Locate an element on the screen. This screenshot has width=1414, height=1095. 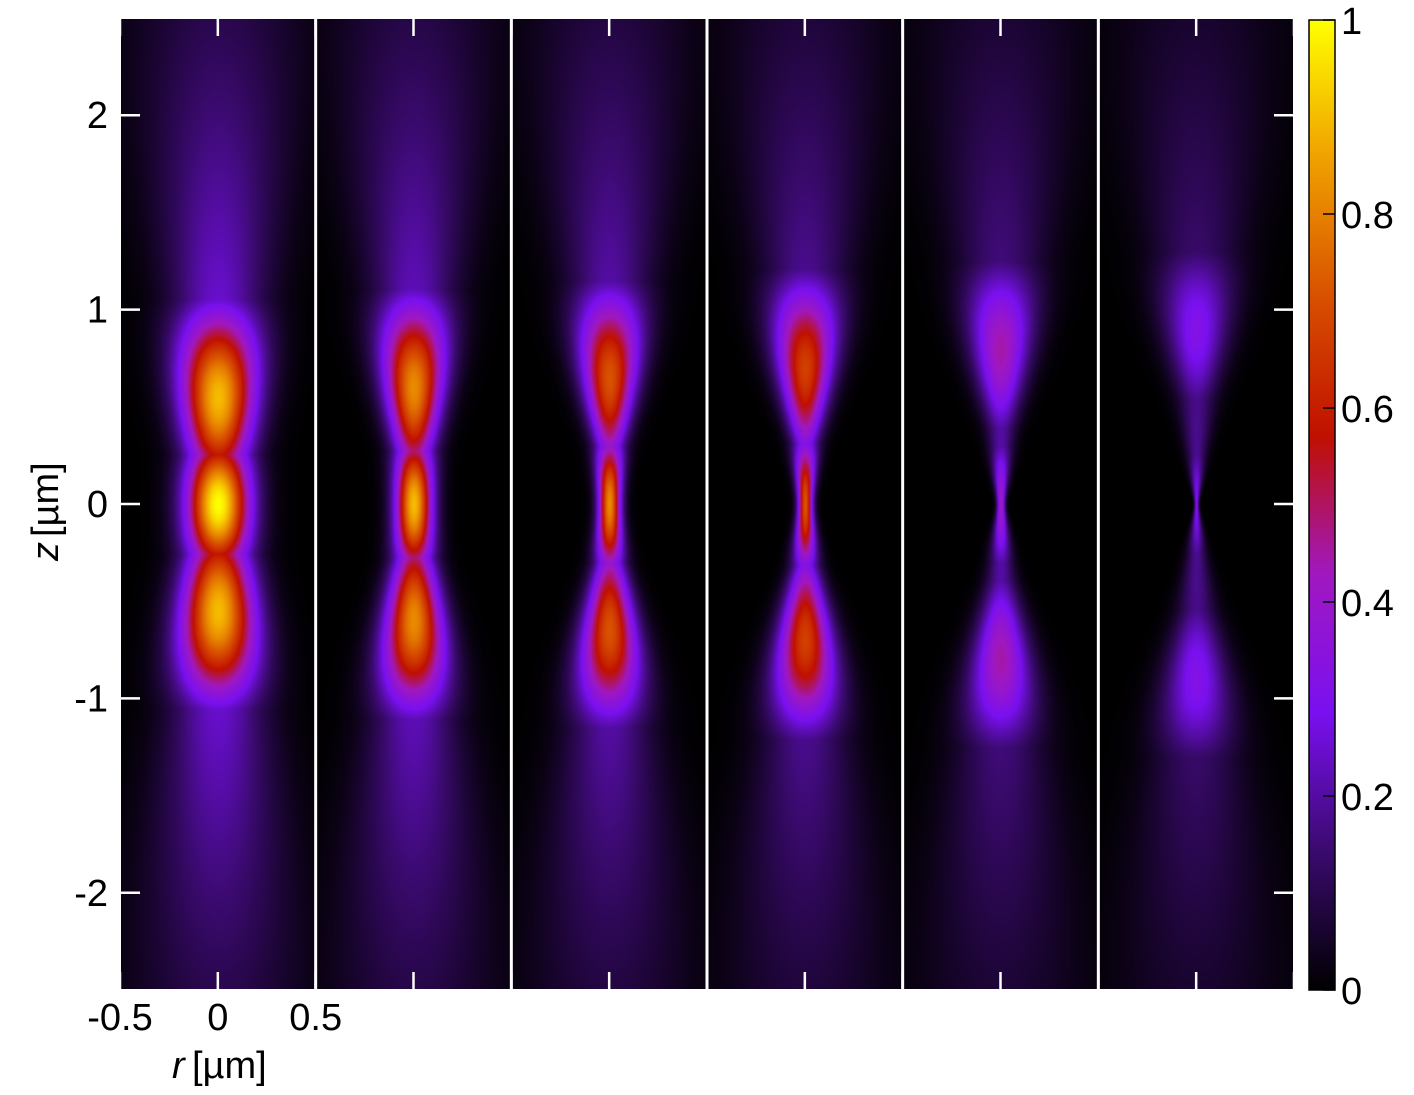
colorbar-gradient is located at coordinates (1322, 505).